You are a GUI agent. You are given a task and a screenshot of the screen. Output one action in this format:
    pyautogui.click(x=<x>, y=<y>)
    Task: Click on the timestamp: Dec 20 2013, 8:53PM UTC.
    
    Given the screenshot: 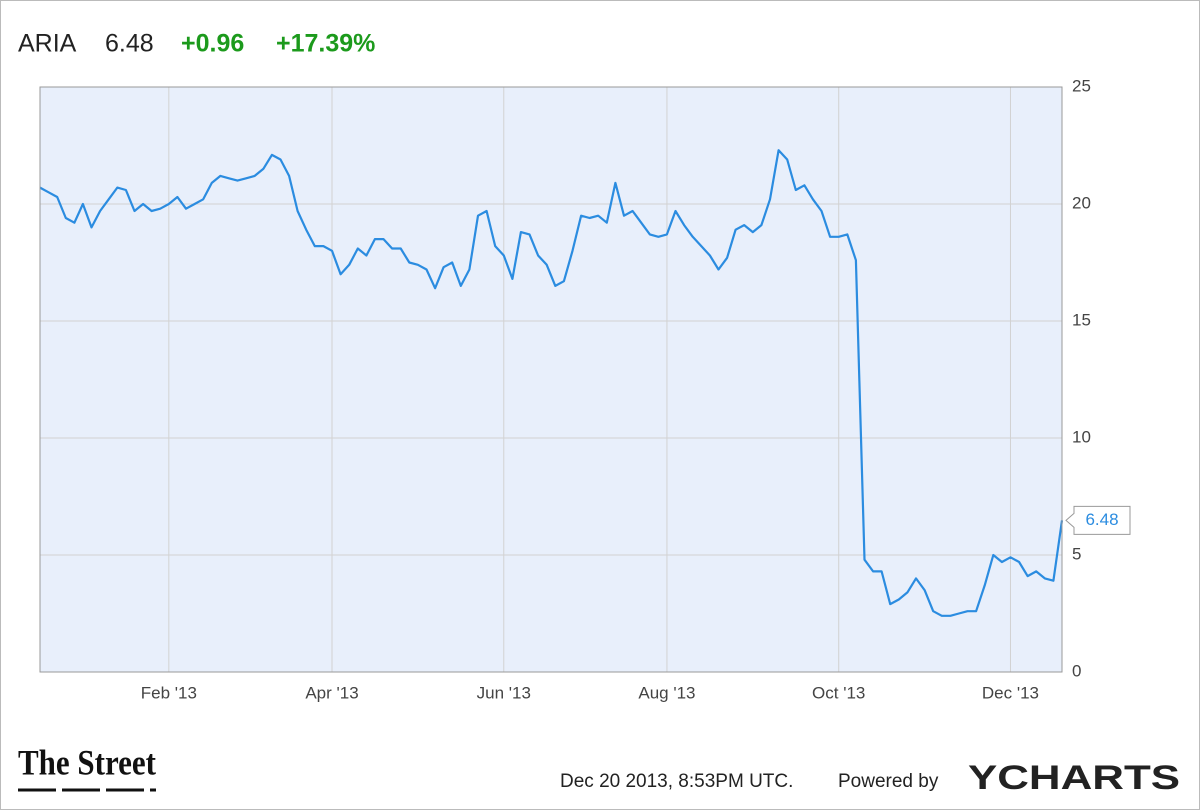 What is the action you would take?
    pyautogui.click(x=676, y=781)
    